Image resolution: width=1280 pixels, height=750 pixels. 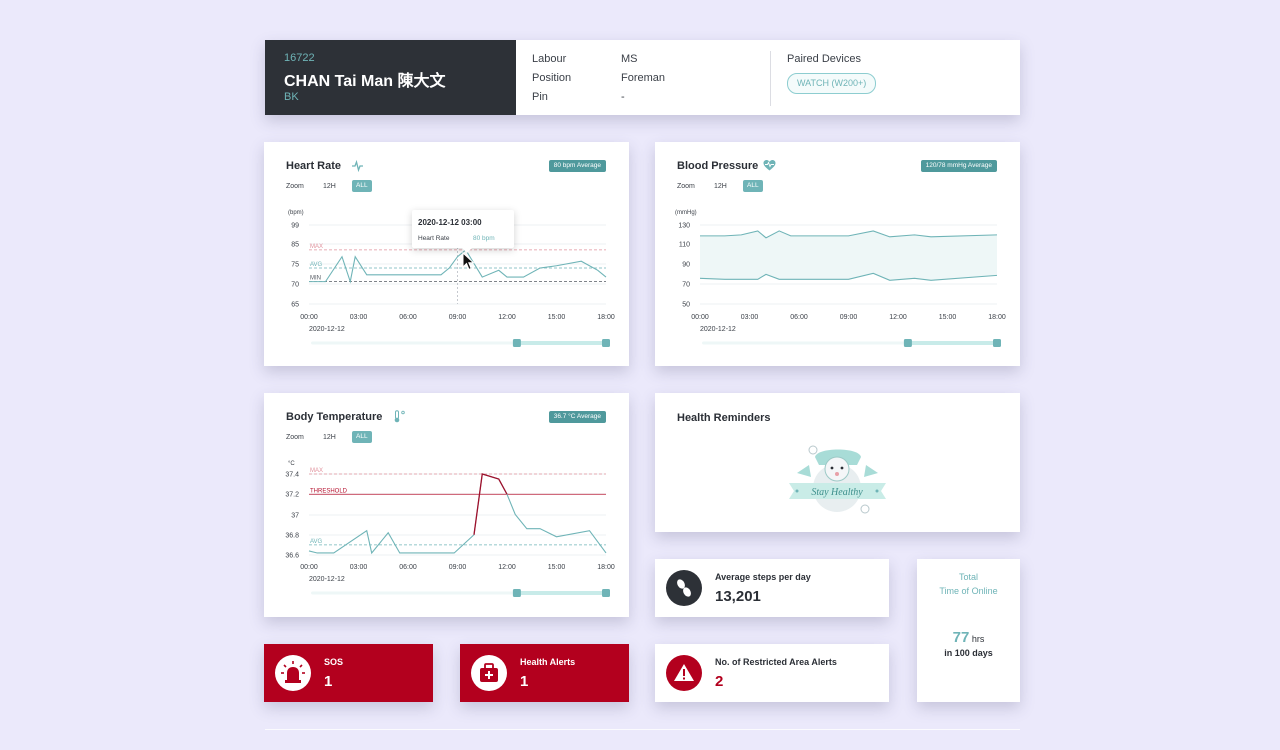 I want to click on tooltip-time: 2020-12-12 03:00, so click(x=450, y=222).